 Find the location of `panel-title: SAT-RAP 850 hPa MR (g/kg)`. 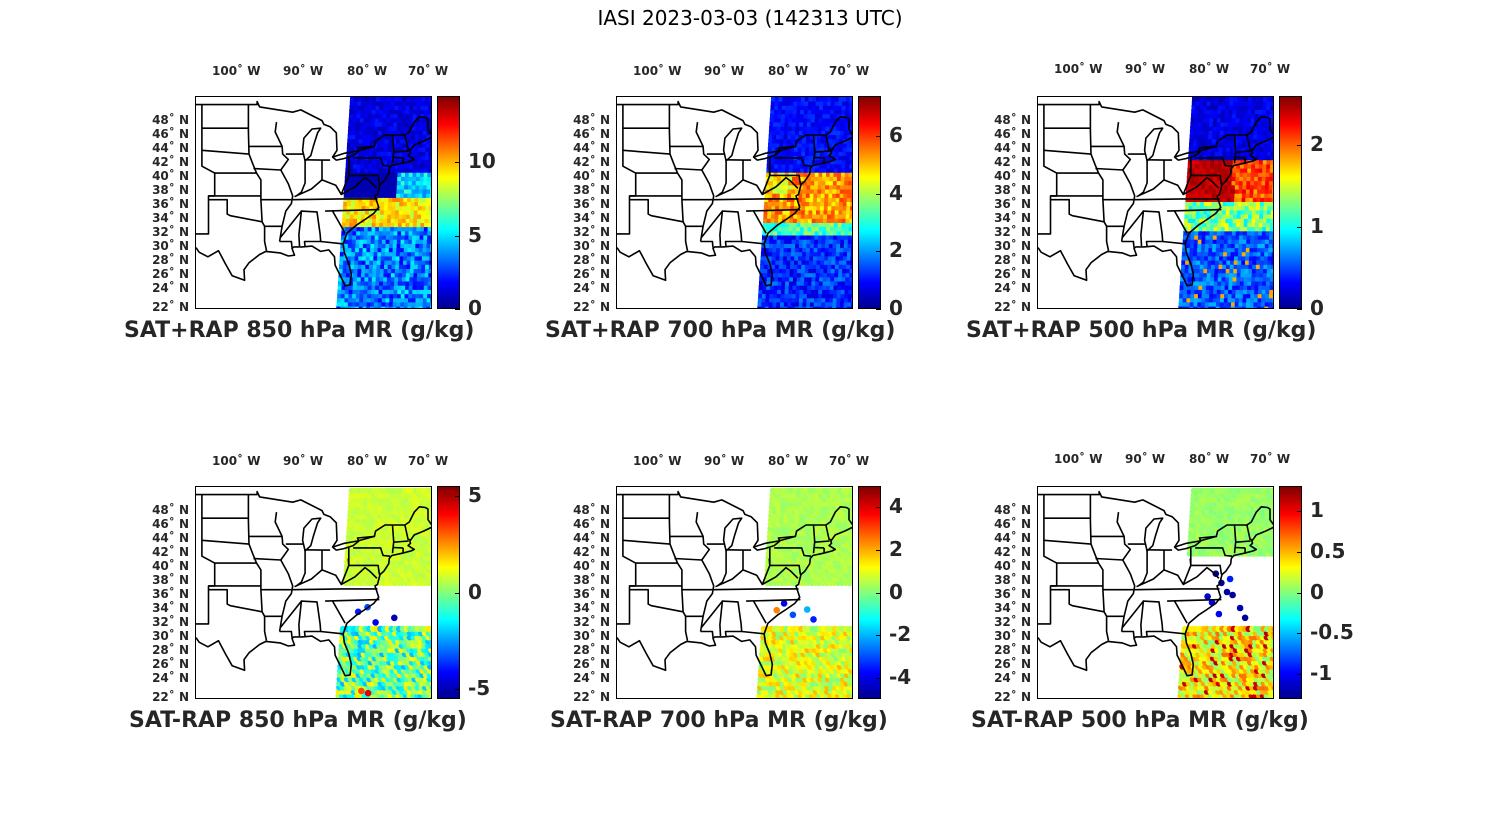

panel-title: SAT-RAP 850 hPa MR (g/kg) is located at coordinates (298, 720).